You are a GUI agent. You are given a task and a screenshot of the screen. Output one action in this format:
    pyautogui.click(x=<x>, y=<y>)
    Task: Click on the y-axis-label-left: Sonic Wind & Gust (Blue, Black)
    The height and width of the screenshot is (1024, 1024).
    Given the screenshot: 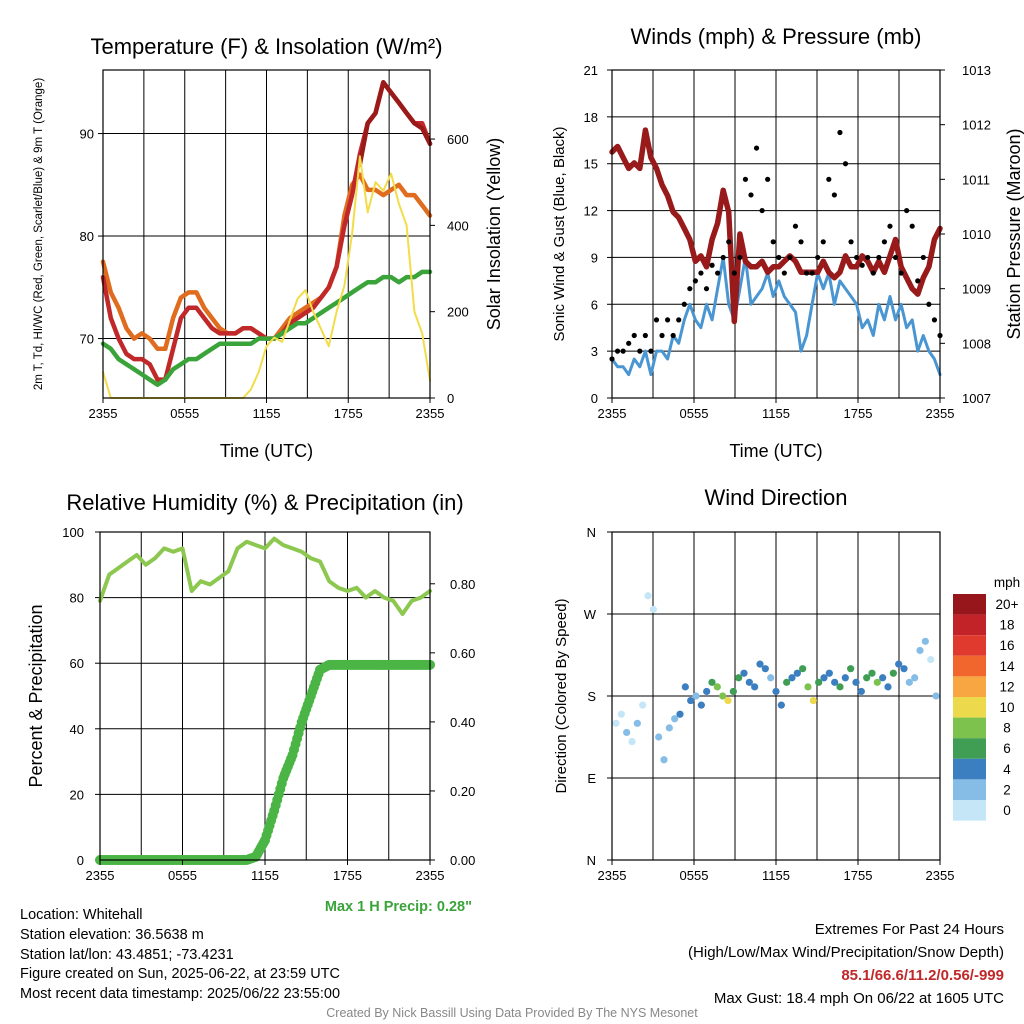 What is the action you would take?
    pyautogui.click(x=559, y=233)
    